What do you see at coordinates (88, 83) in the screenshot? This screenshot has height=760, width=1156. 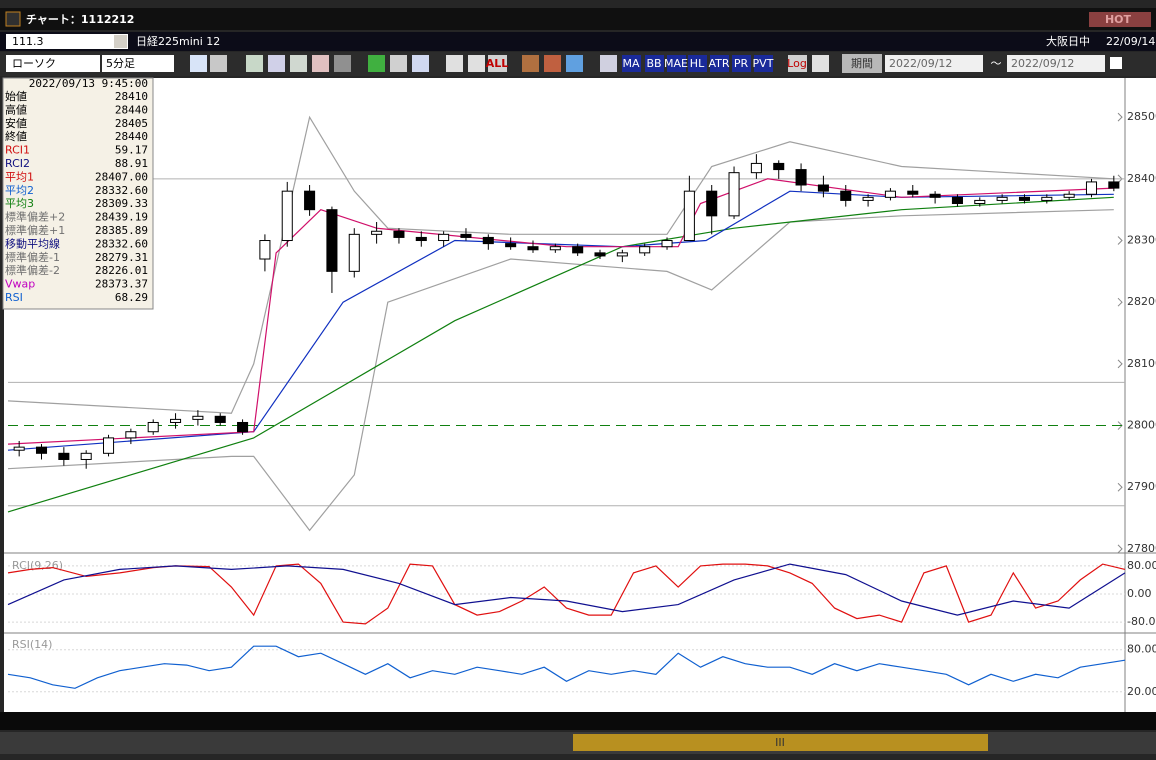 I see `info-datetime: 2022/09/13 9:45:00` at bounding box center [88, 83].